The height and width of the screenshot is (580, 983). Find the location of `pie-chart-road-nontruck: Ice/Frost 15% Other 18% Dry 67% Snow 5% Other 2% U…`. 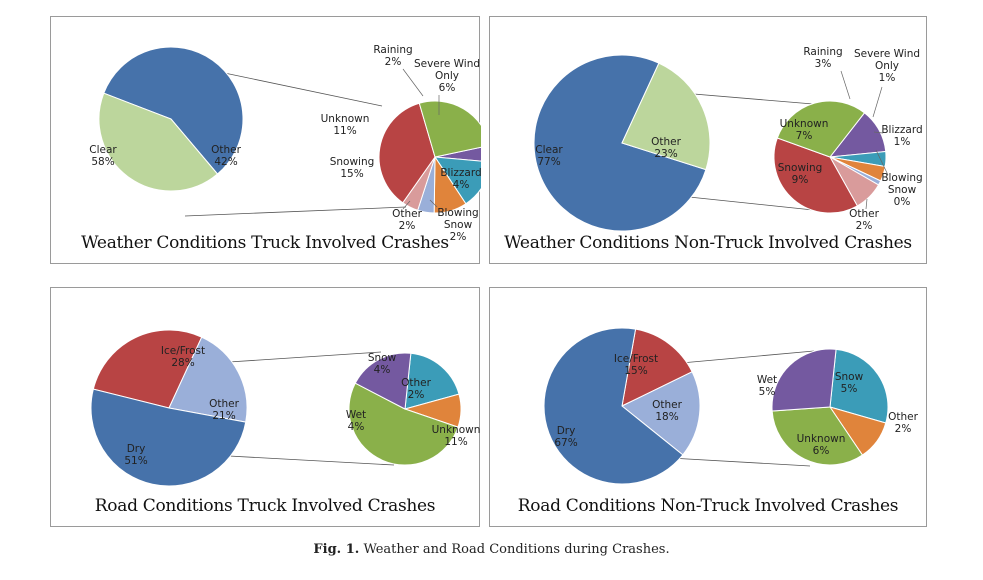

pie-chart-road-nontruck: Ice/Frost 15% Other 18% Dry 67% Snow 5% Other 2% U… is located at coordinates (731, 406).